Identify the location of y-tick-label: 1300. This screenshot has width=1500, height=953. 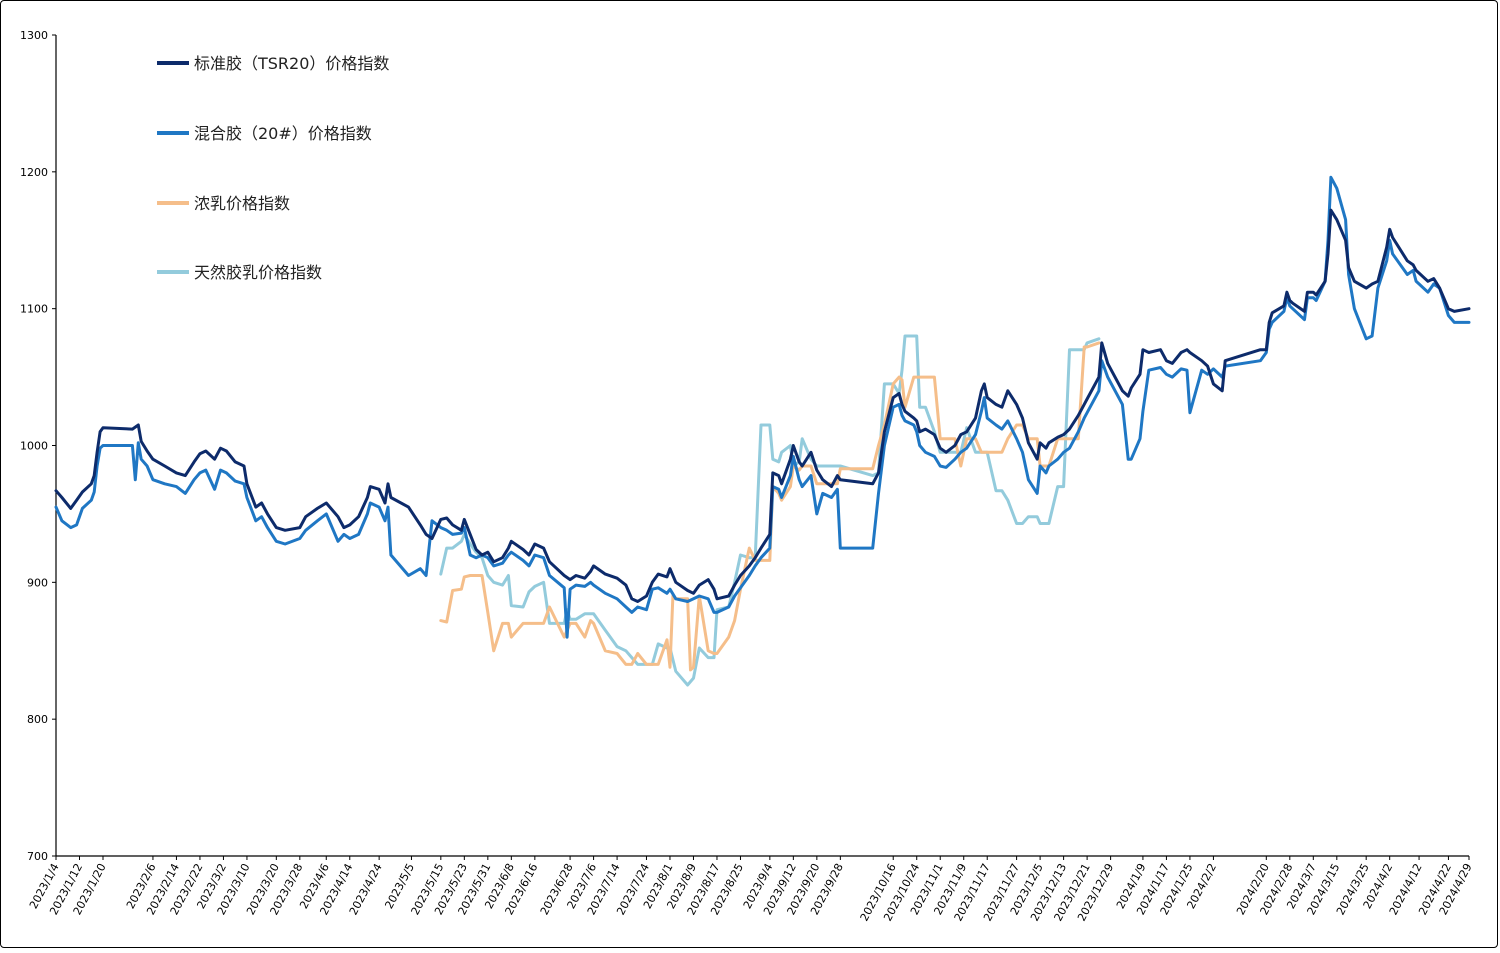
(34, 35).